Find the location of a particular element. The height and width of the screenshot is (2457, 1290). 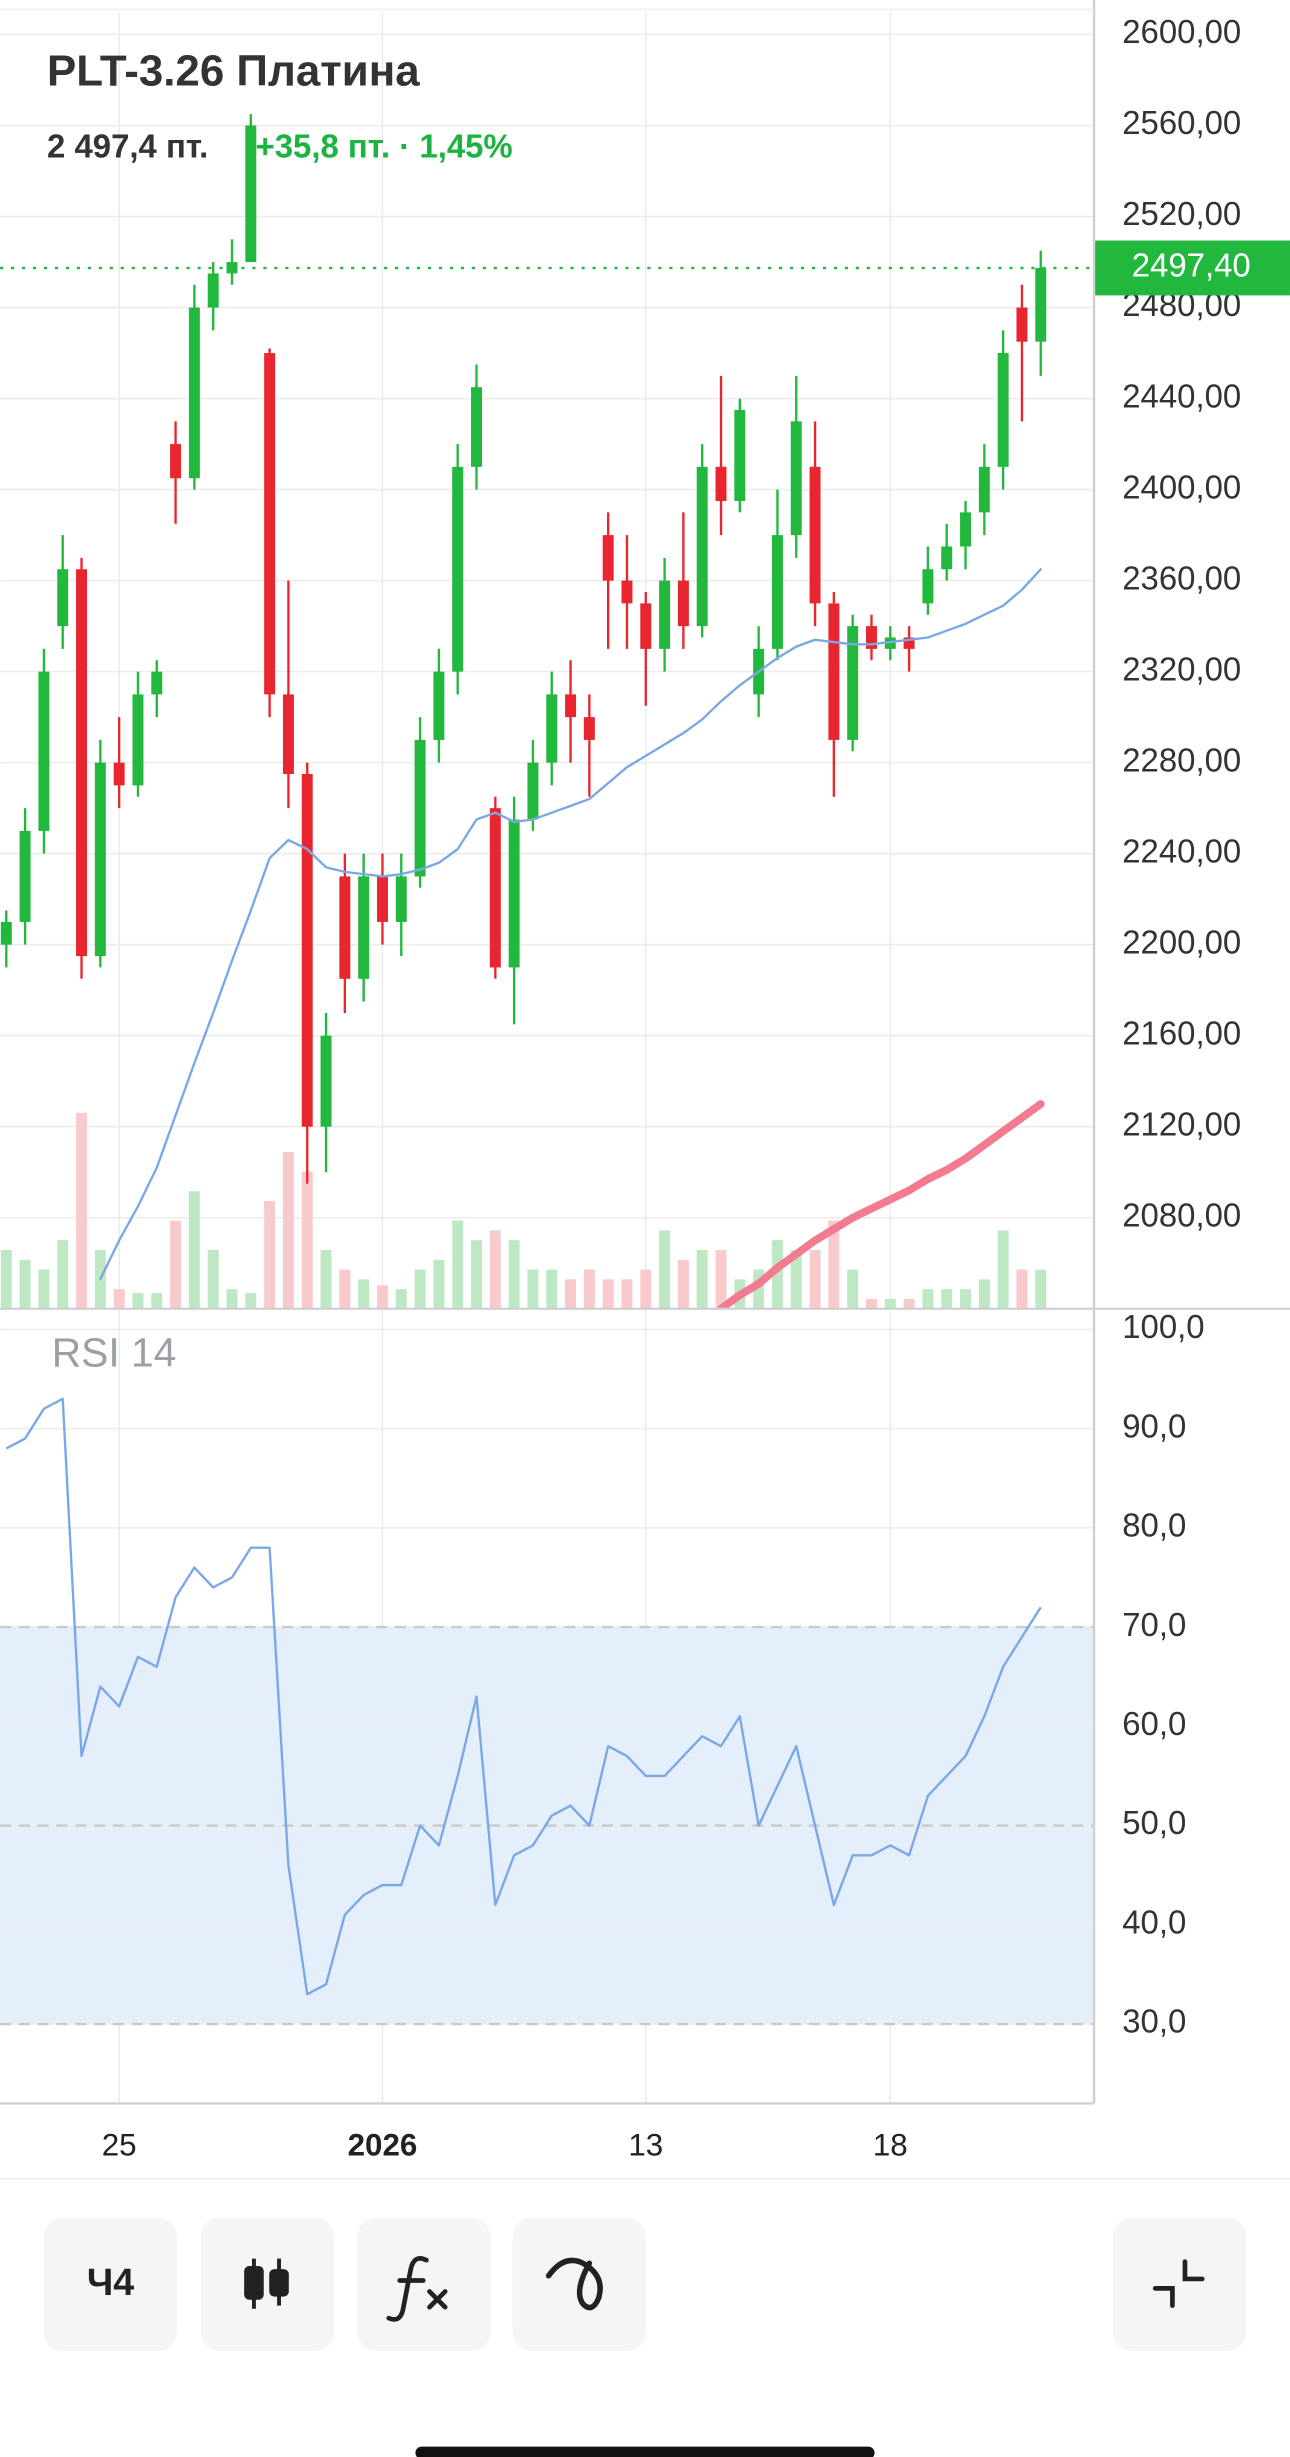

home-indicator is located at coordinates (645, 2451).